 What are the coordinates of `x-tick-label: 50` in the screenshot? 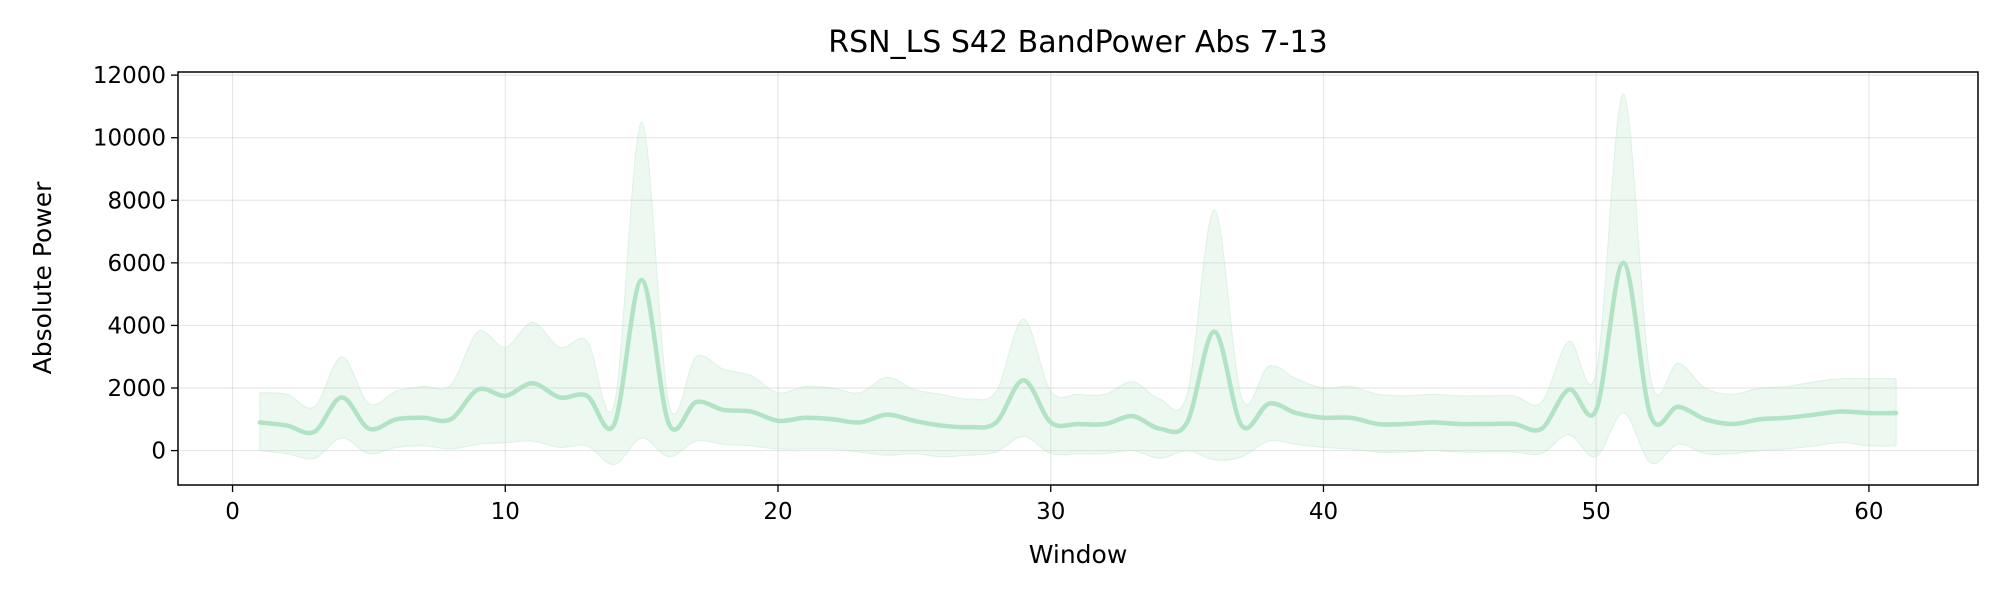 It's located at (1596, 512).